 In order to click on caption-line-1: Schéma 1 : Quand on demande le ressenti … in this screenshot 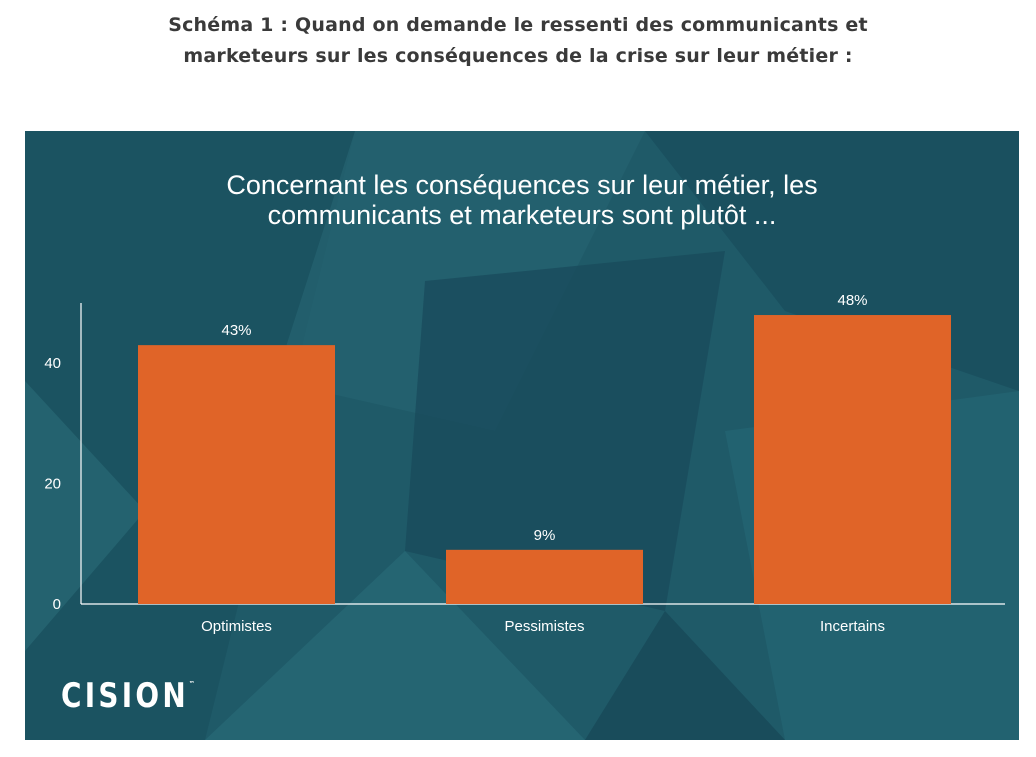, I will do `click(518, 25)`.